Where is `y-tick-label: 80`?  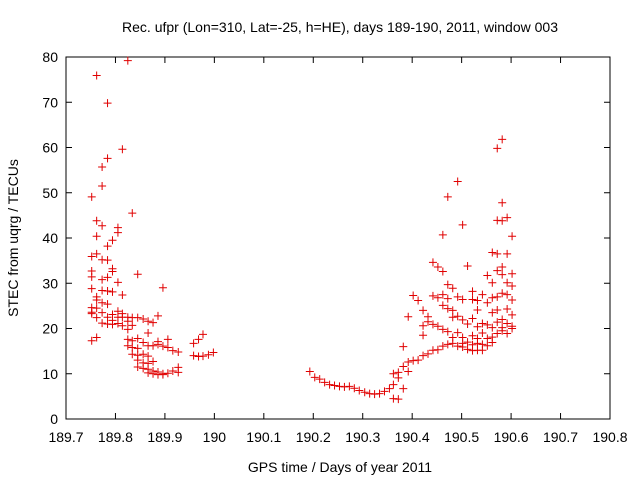 y-tick-label: 80 is located at coordinates (50, 57).